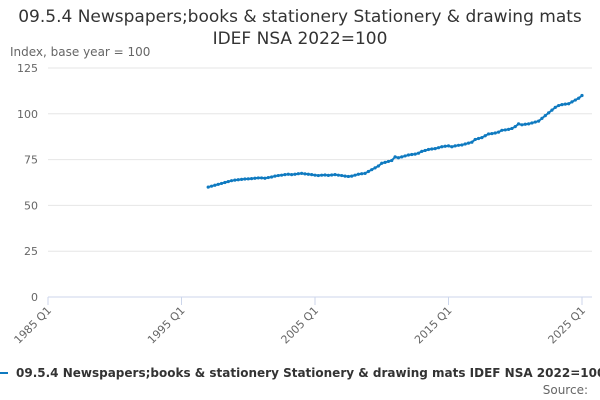 This screenshot has width=600, height=400. Describe the element at coordinates (565, 390) in the screenshot. I see `source: Source:` at that location.